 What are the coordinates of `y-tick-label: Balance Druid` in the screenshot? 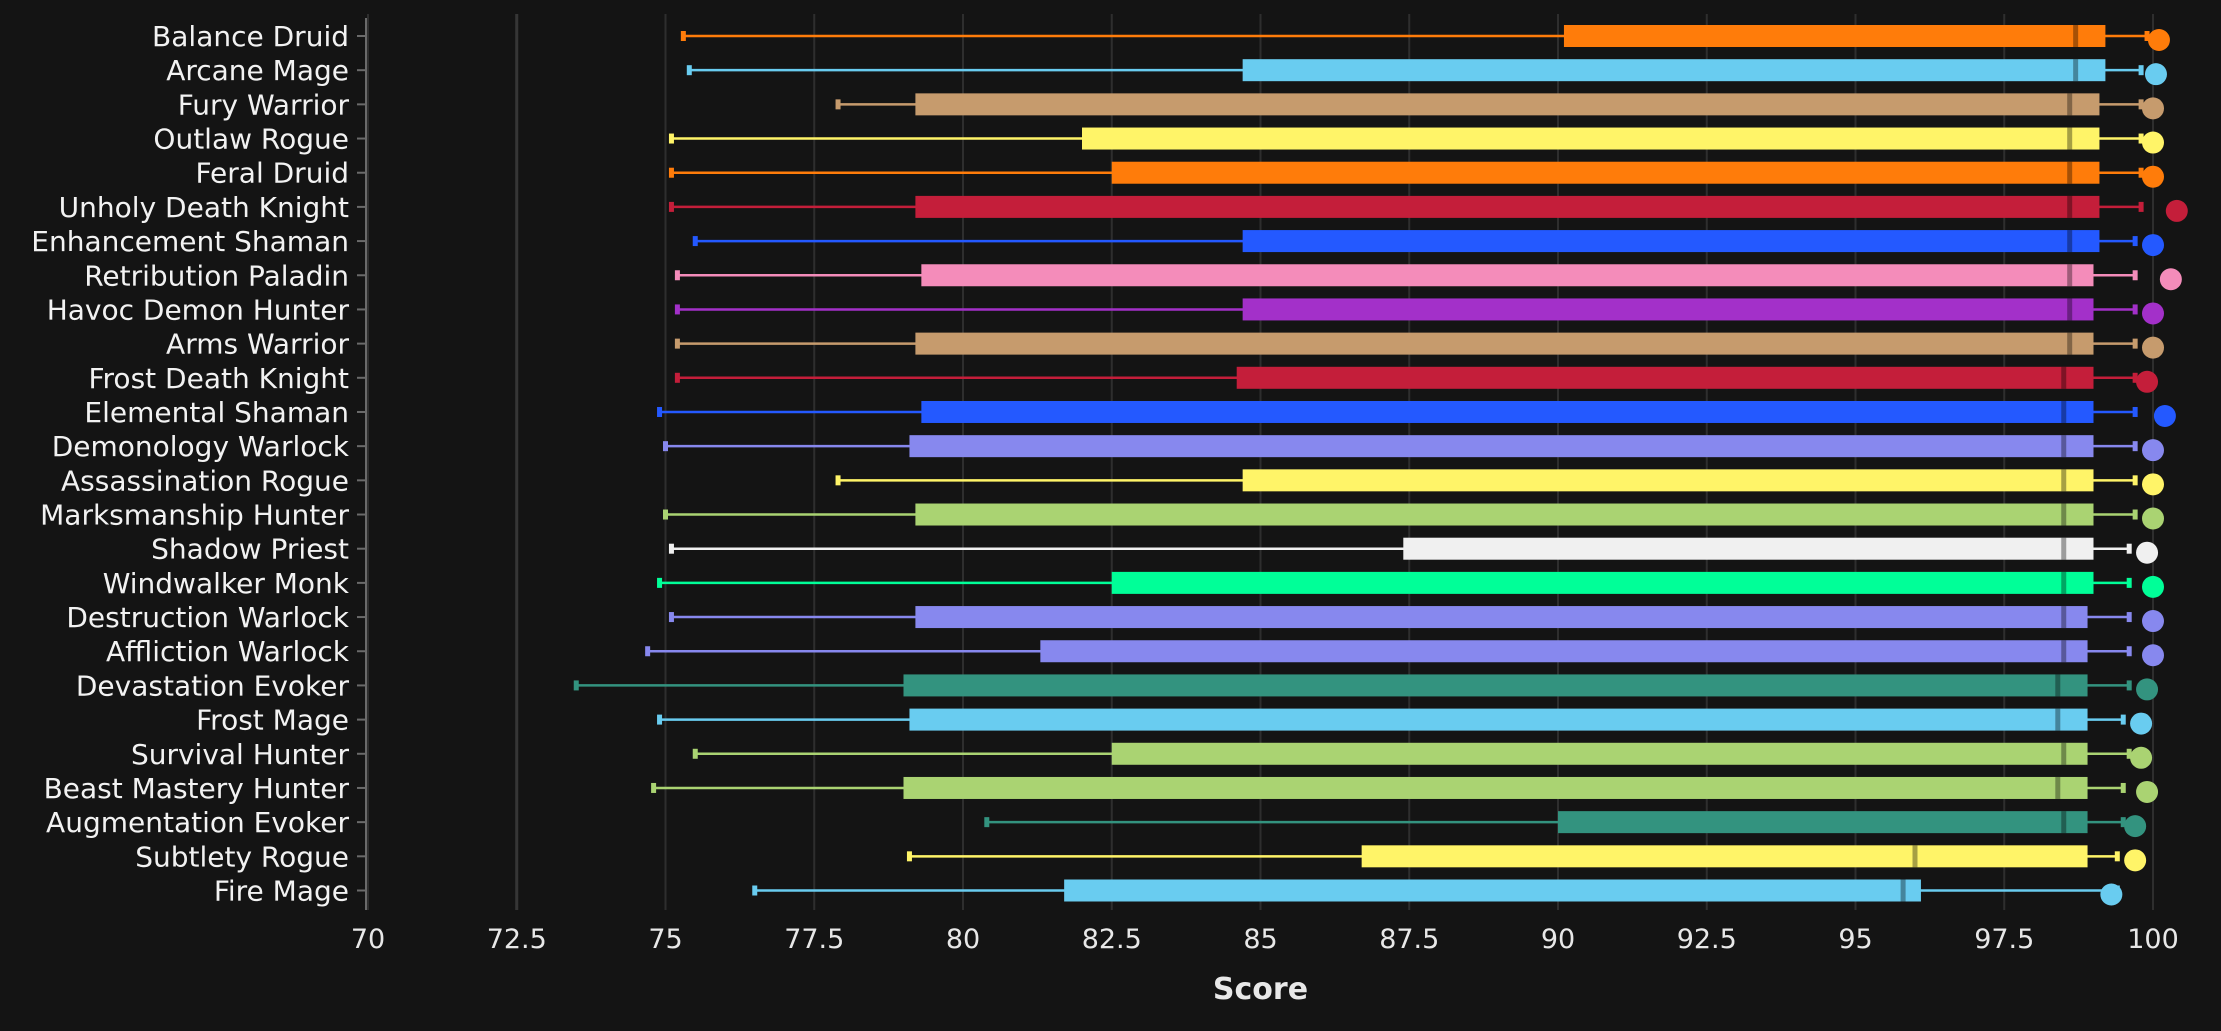 It's located at (250, 36).